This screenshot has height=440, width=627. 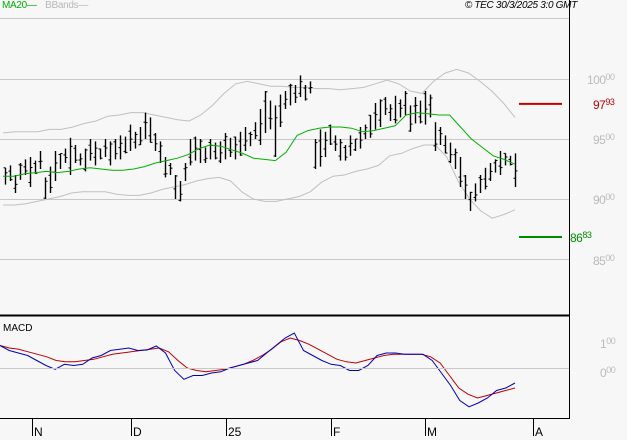 I want to click on x-axis-ticks, so click(x=283, y=427).